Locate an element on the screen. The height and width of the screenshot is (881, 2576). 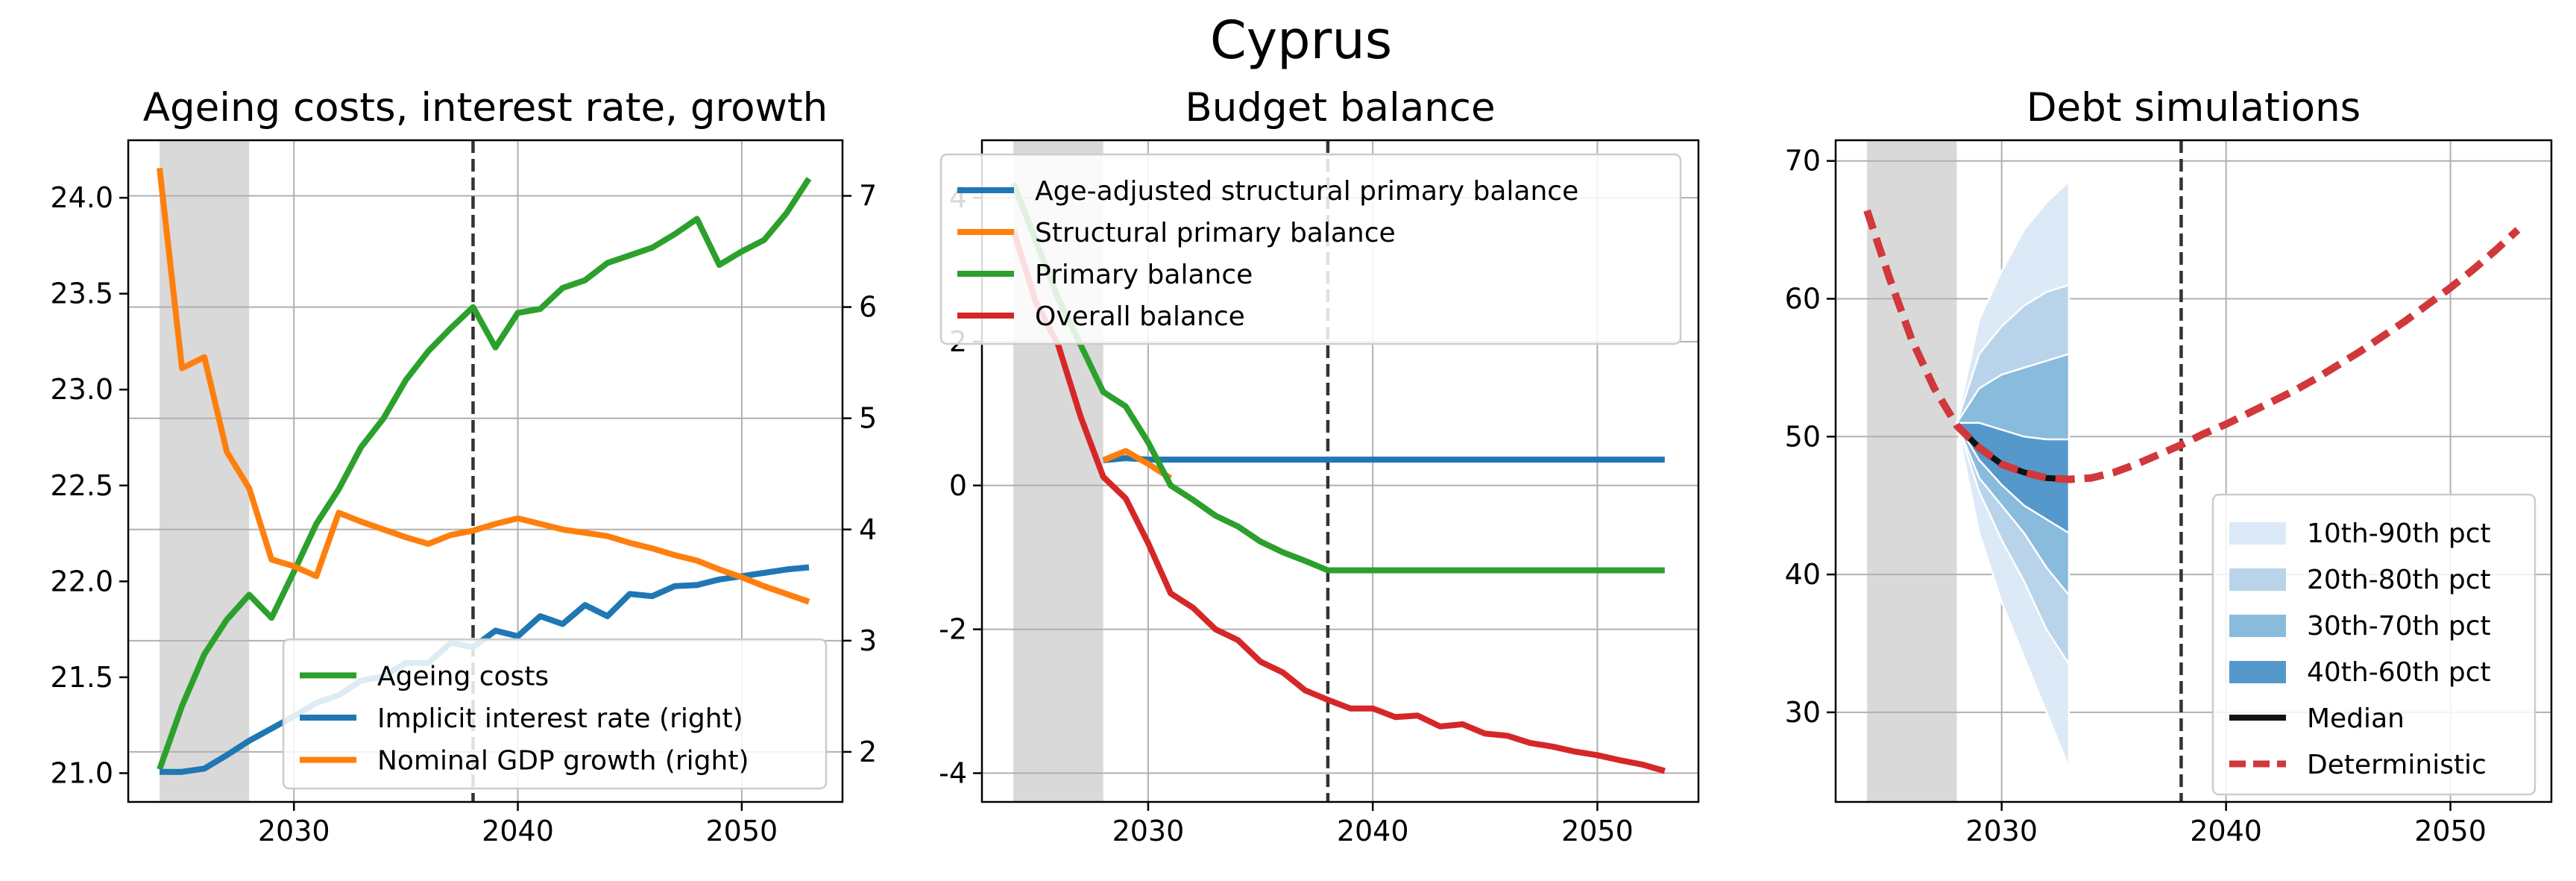
series-line-primary-balance is located at coordinates (1337, 378).